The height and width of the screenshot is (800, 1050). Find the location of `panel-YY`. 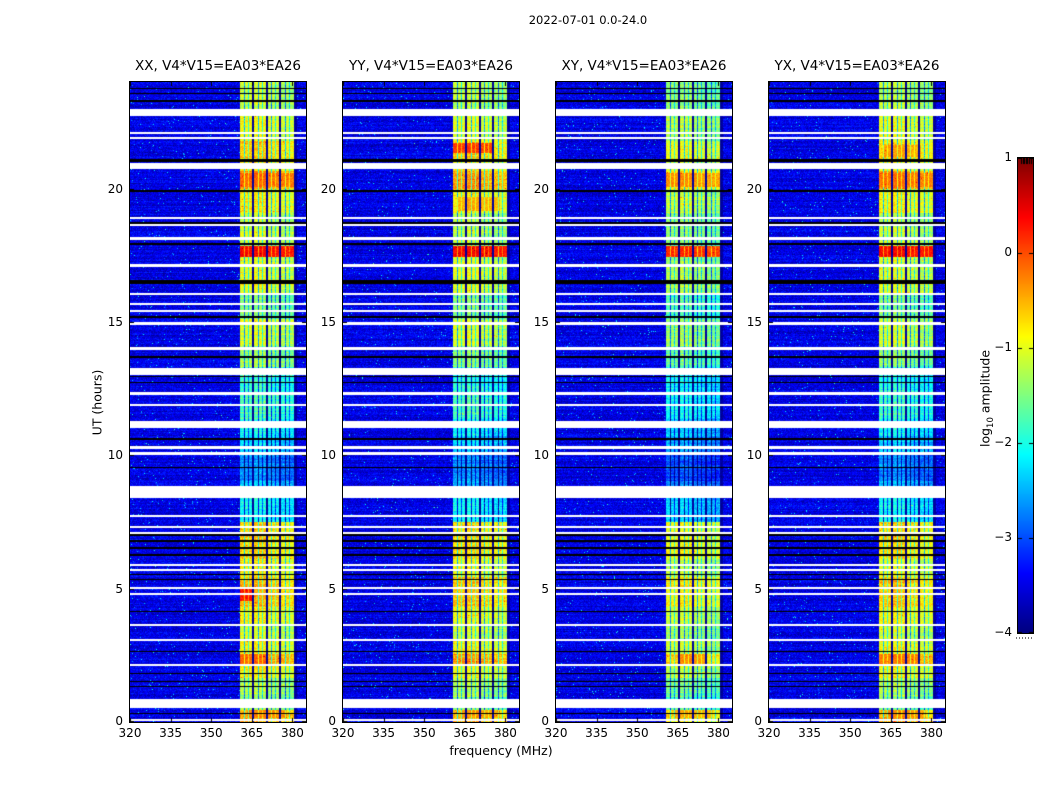

panel-YY is located at coordinates (431, 402).